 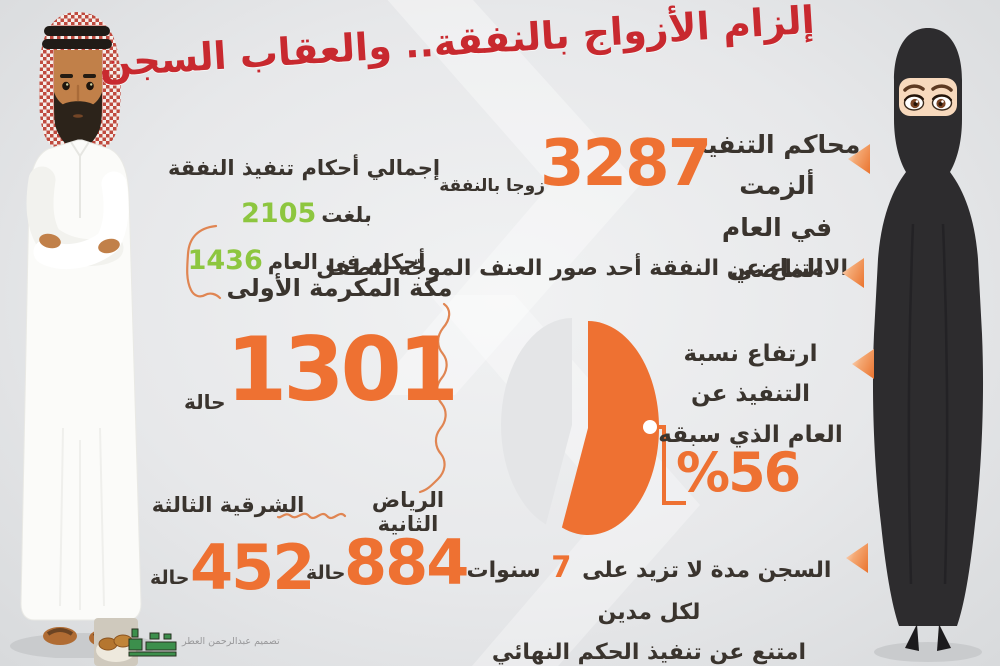 I want to click on courts-stat-line1: محاكم التنفيذ ألزمت, so click(x=777, y=165).